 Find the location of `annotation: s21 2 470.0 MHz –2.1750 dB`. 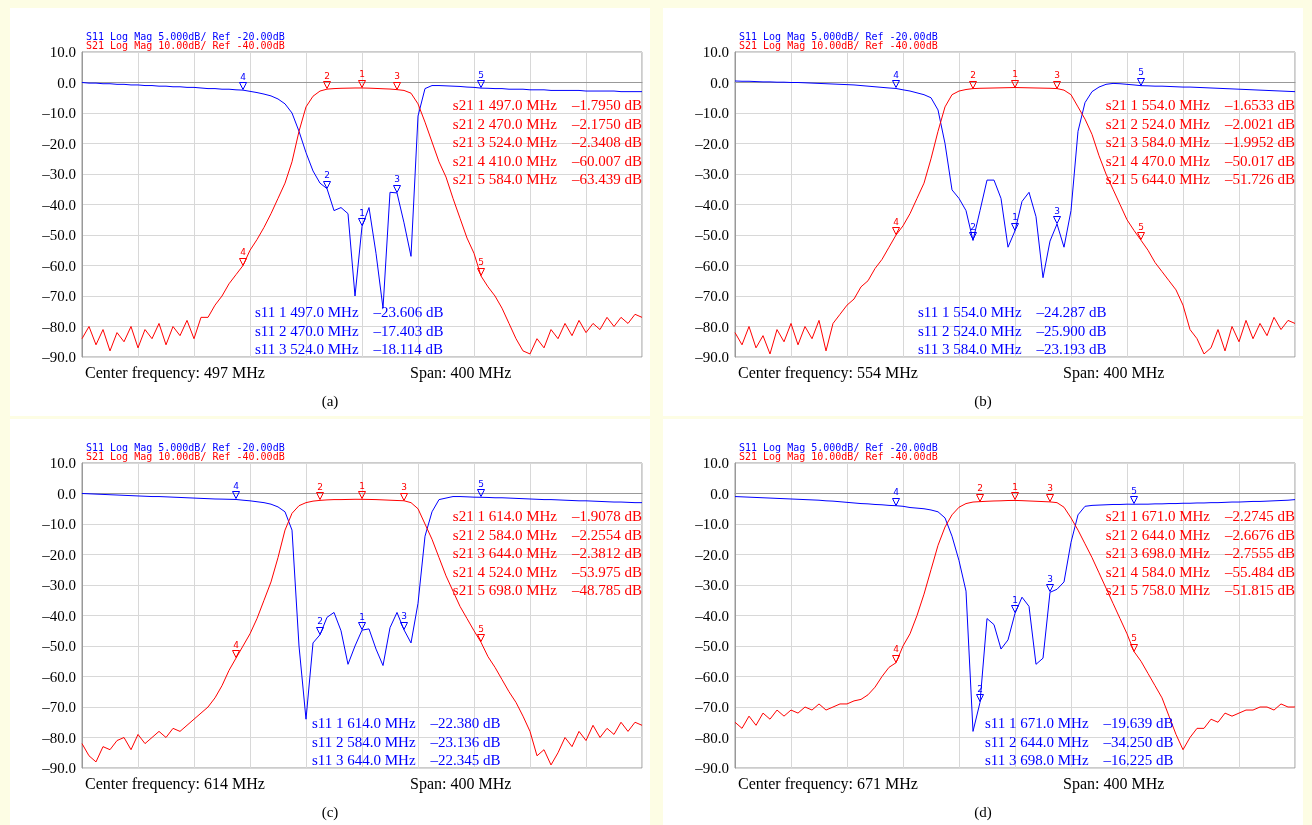

annotation: s21 2 470.0 MHz –2.1750 dB is located at coordinates (547, 123).